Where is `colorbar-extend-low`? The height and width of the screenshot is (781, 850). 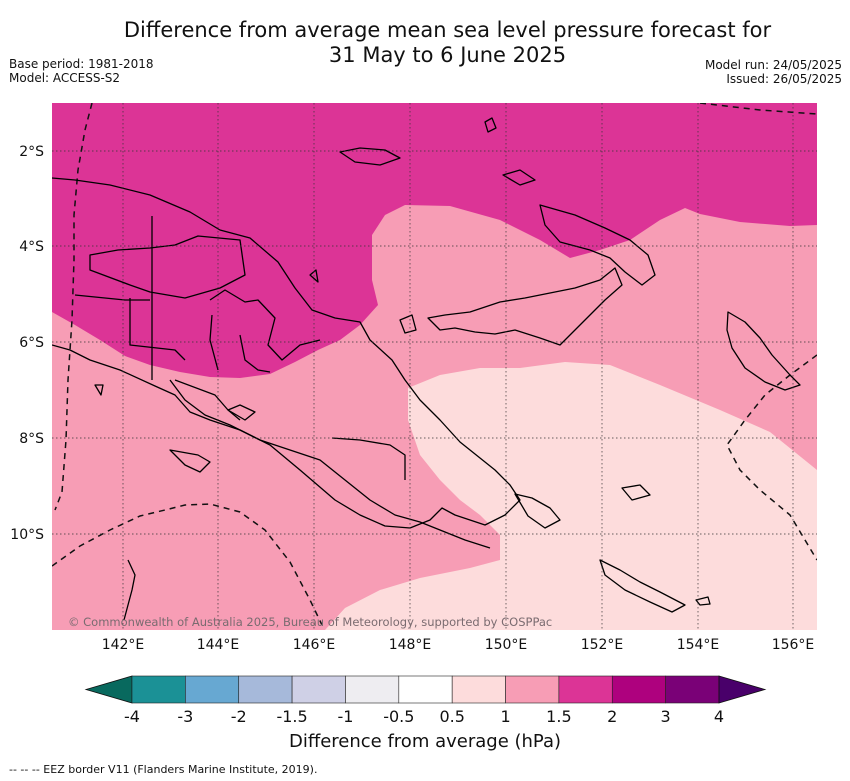 colorbar-extend-low is located at coordinates (108, 689).